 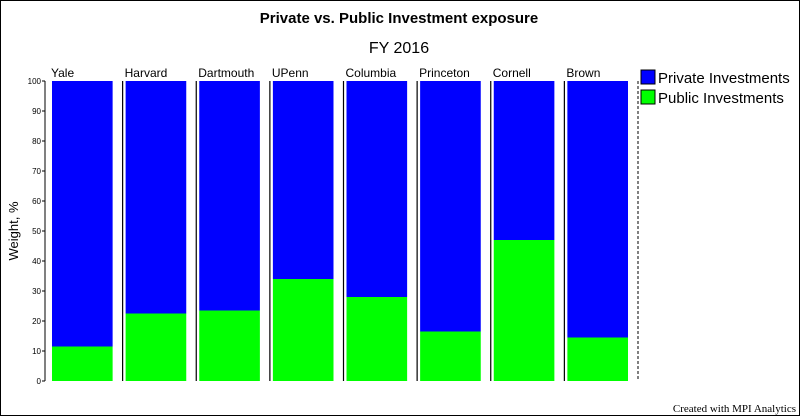 I want to click on bar-private-harvard, so click(x=156, y=197).